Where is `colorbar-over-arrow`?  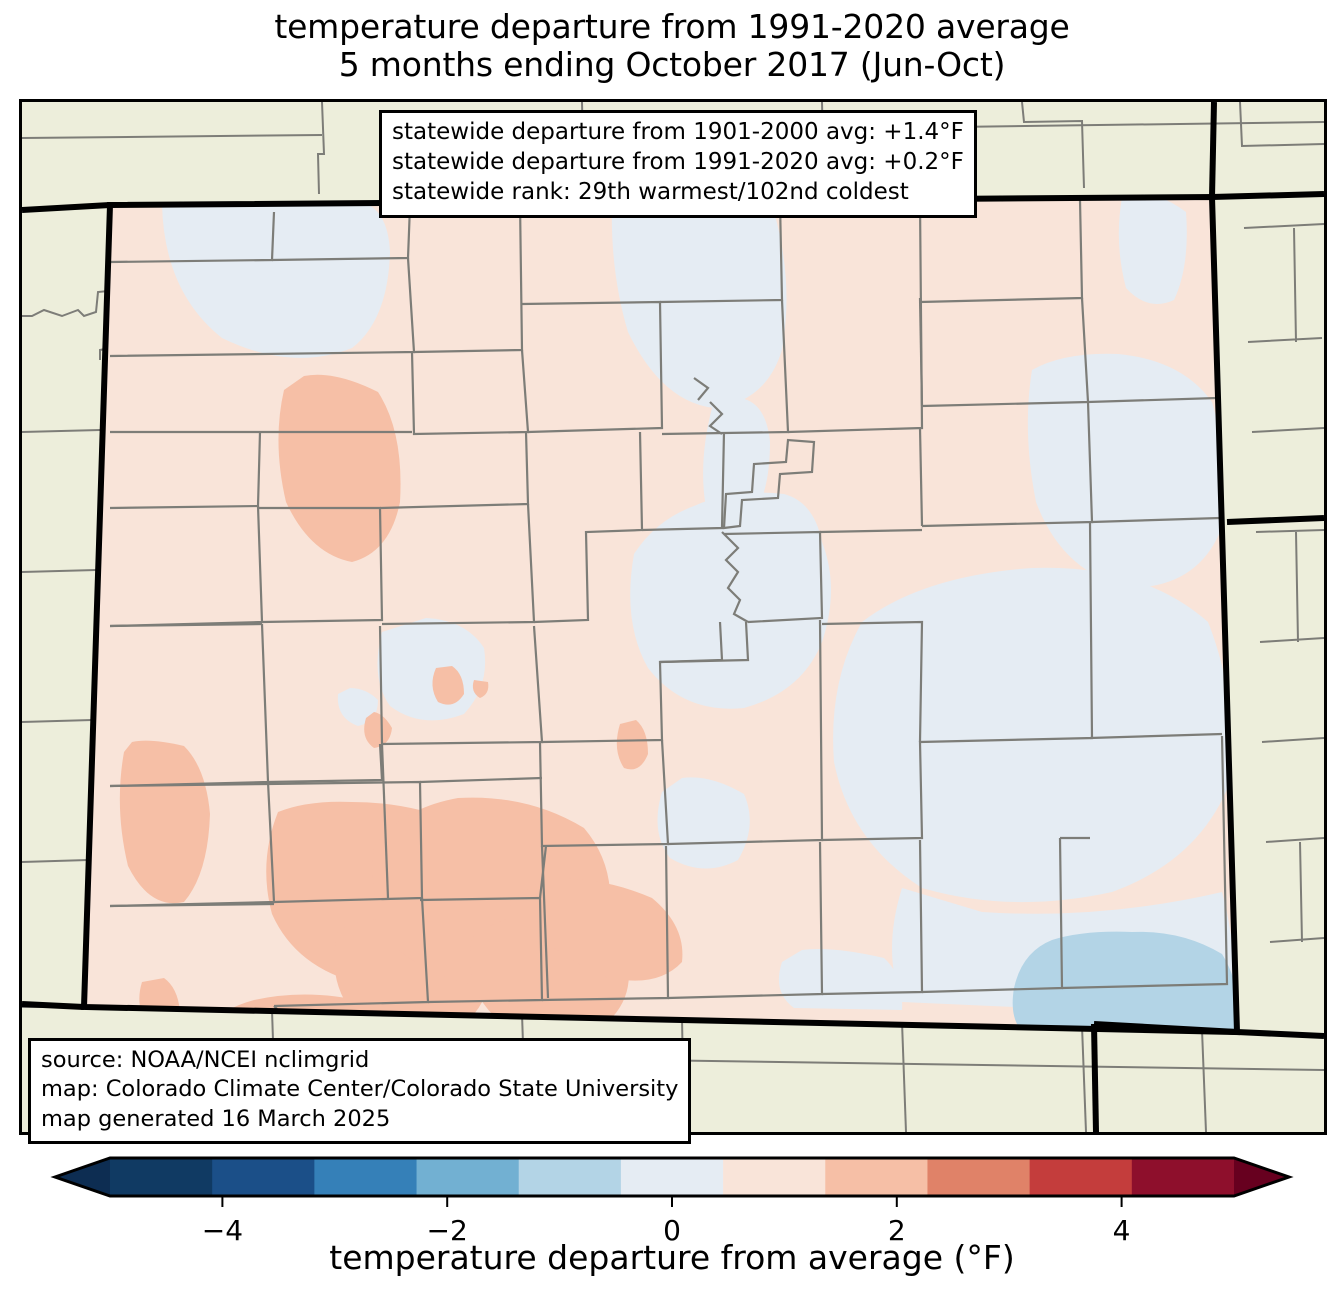 colorbar-over-arrow is located at coordinates (1261, 1177).